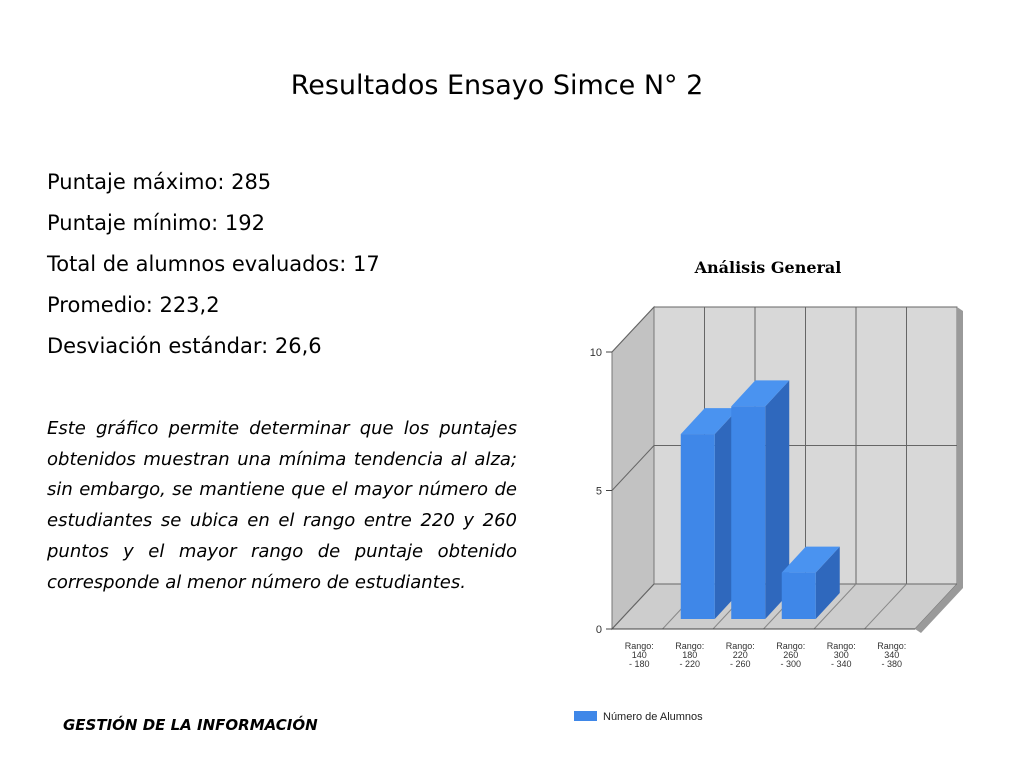  What do you see at coordinates (190, 725) in the screenshot?
I see `footer-label: GESTIÓN DE LA INFORMACIÓN` at bounding box center [190, 725].